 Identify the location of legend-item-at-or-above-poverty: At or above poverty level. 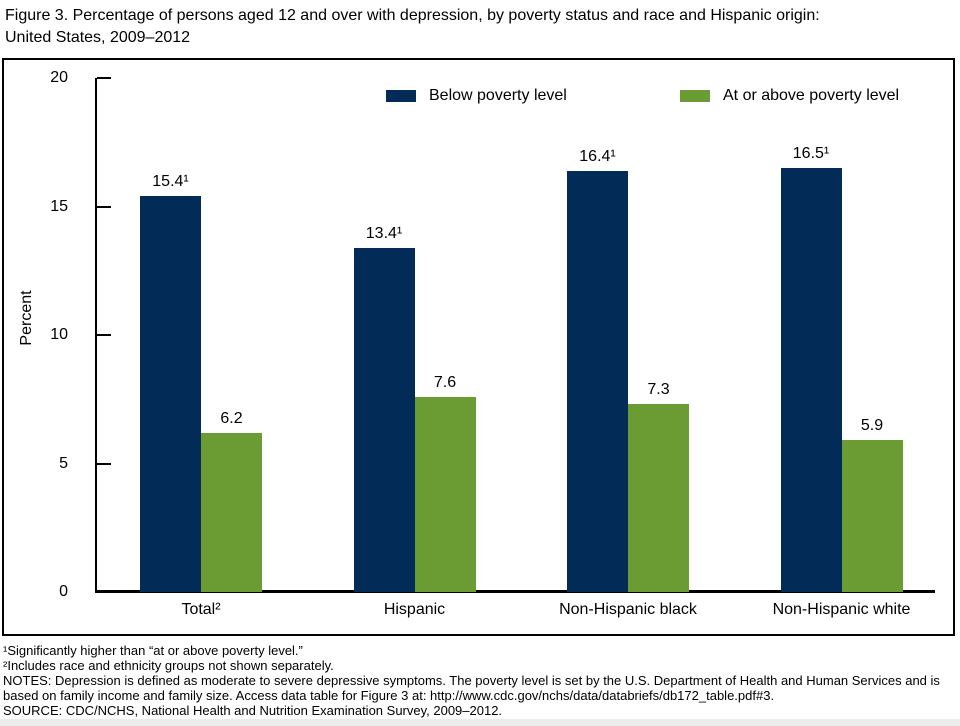
(789, 96).